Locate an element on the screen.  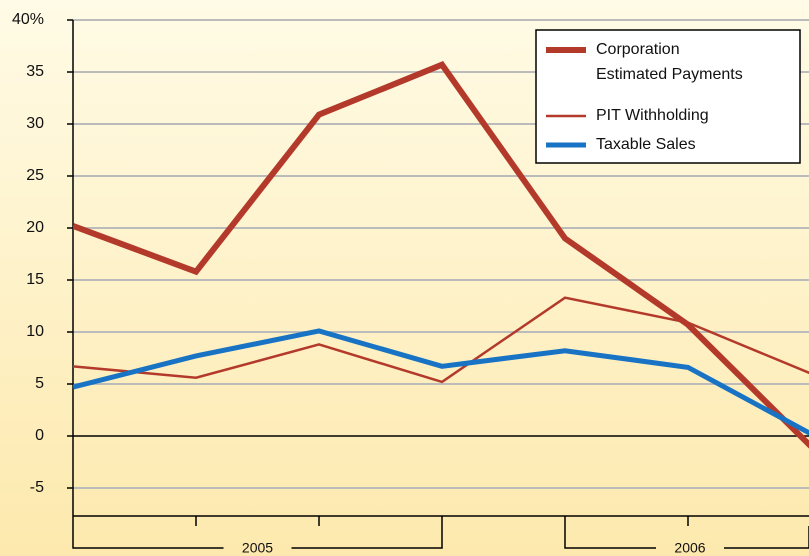
legend-label: Taxable Sales is located at coordinates (646, 144).